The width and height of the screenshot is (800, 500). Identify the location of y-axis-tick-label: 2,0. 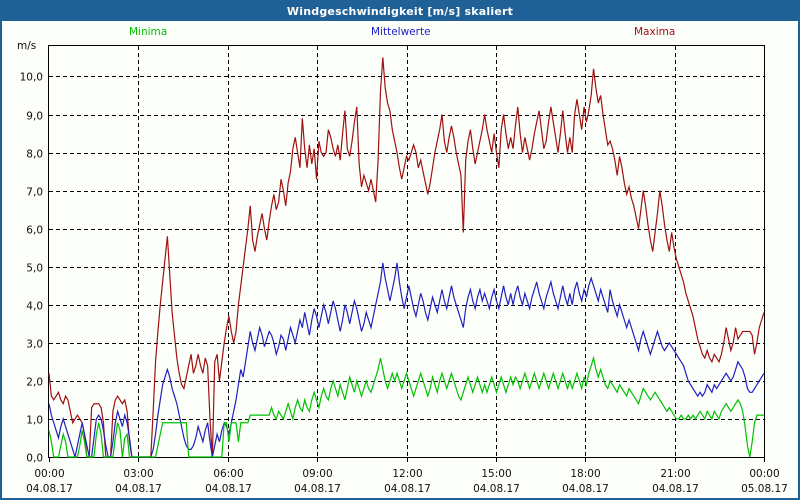
(34, 383).